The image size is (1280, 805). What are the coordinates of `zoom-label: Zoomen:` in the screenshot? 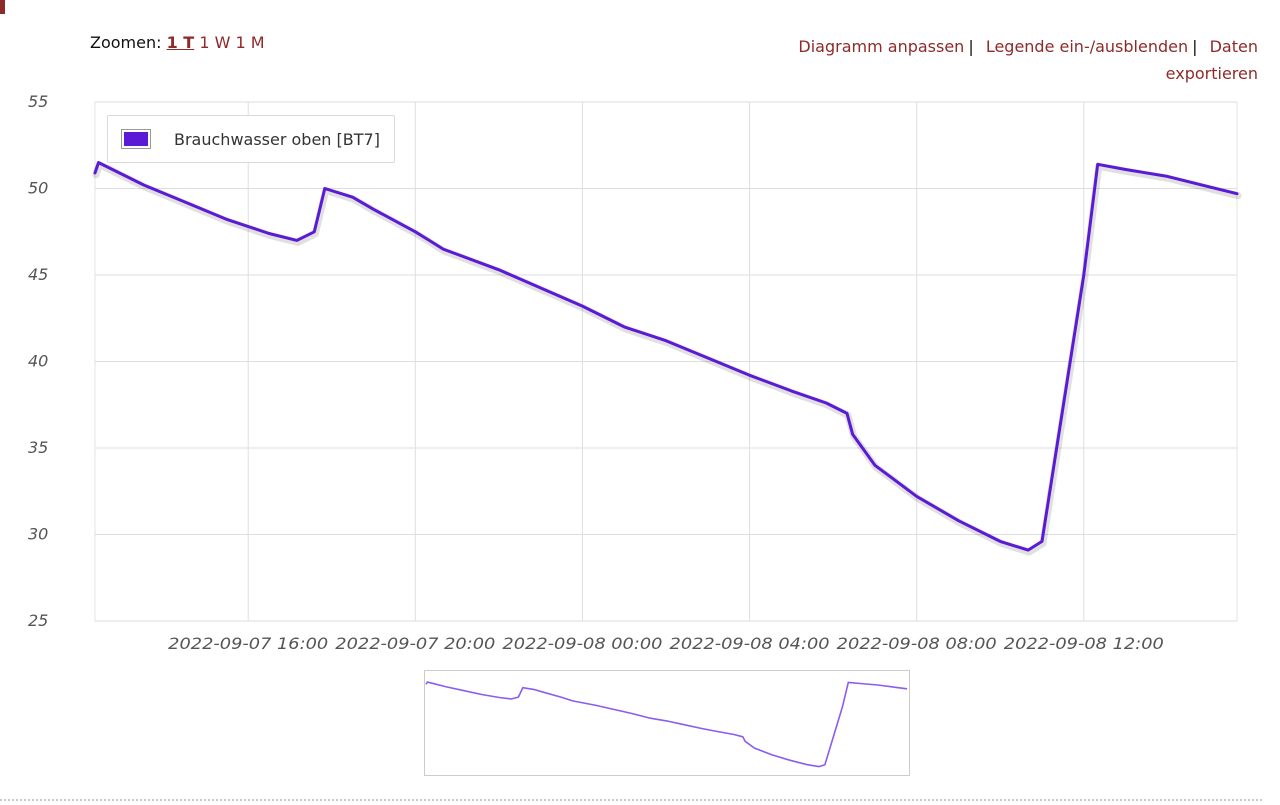 It's located at (126, 42).